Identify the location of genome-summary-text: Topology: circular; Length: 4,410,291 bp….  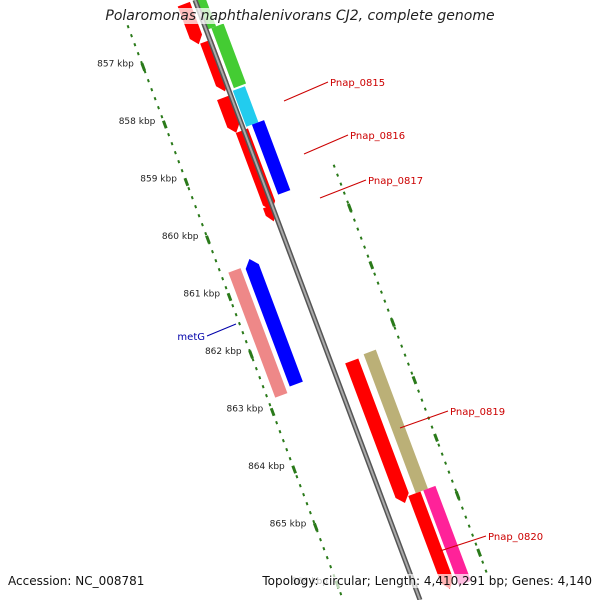
(427, 581).